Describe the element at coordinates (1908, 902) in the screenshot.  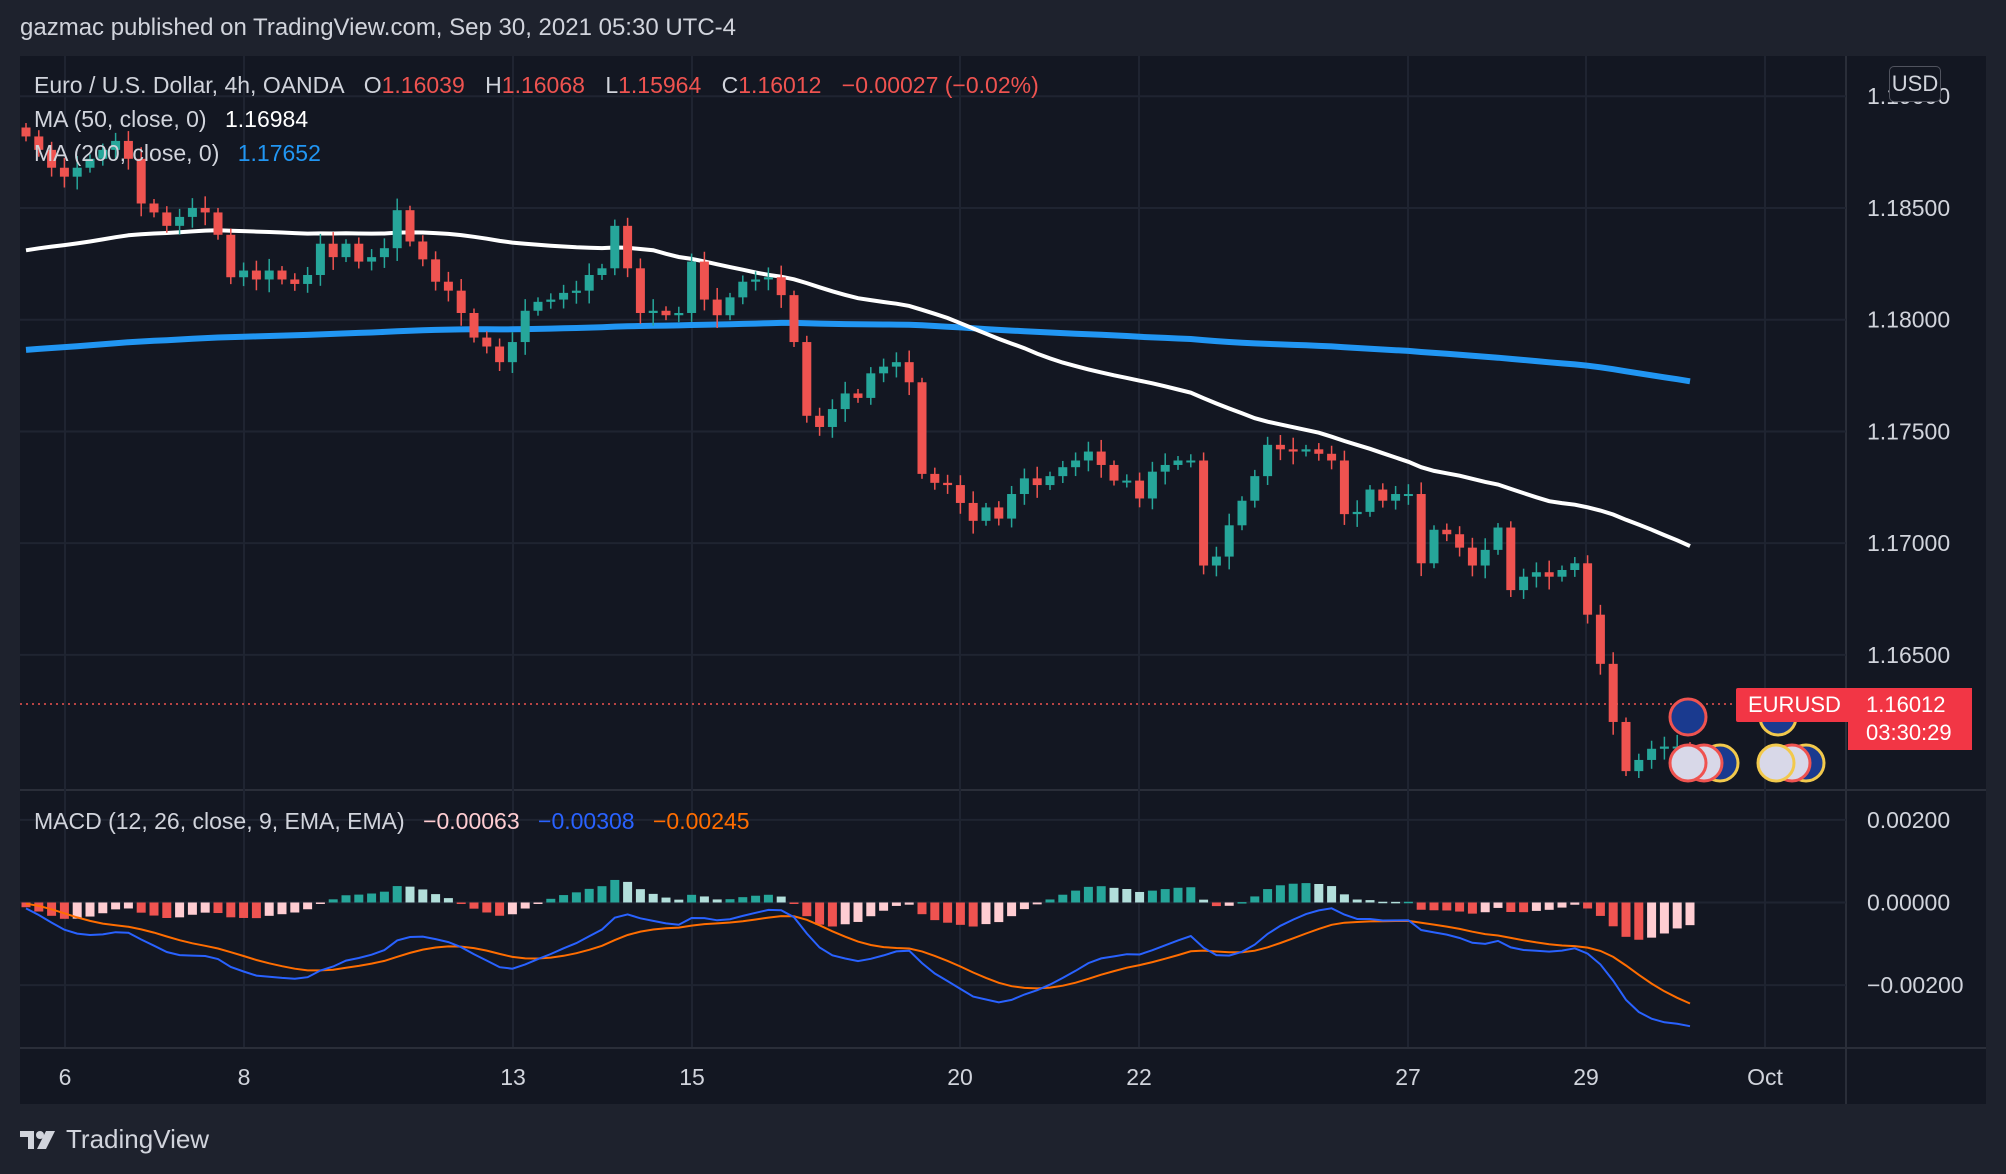
I see `macd-tick-label: 0.00000` at that location.